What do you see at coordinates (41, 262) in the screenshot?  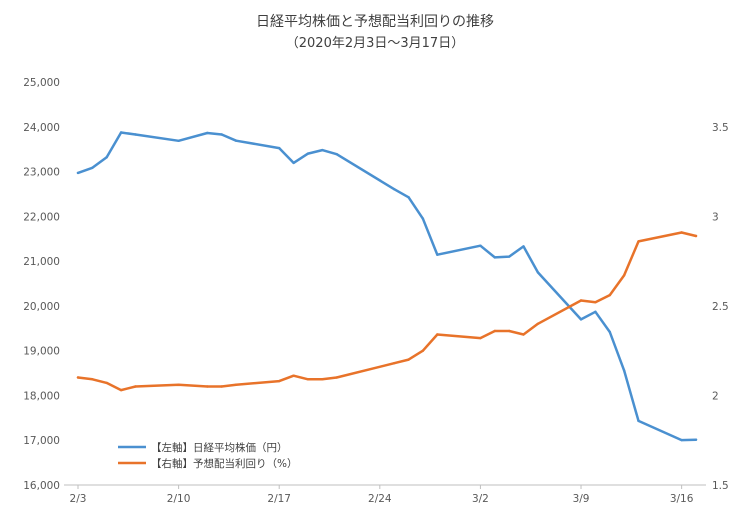 I see `left-tick-label: 21,000` at bounding box center [41, 262].